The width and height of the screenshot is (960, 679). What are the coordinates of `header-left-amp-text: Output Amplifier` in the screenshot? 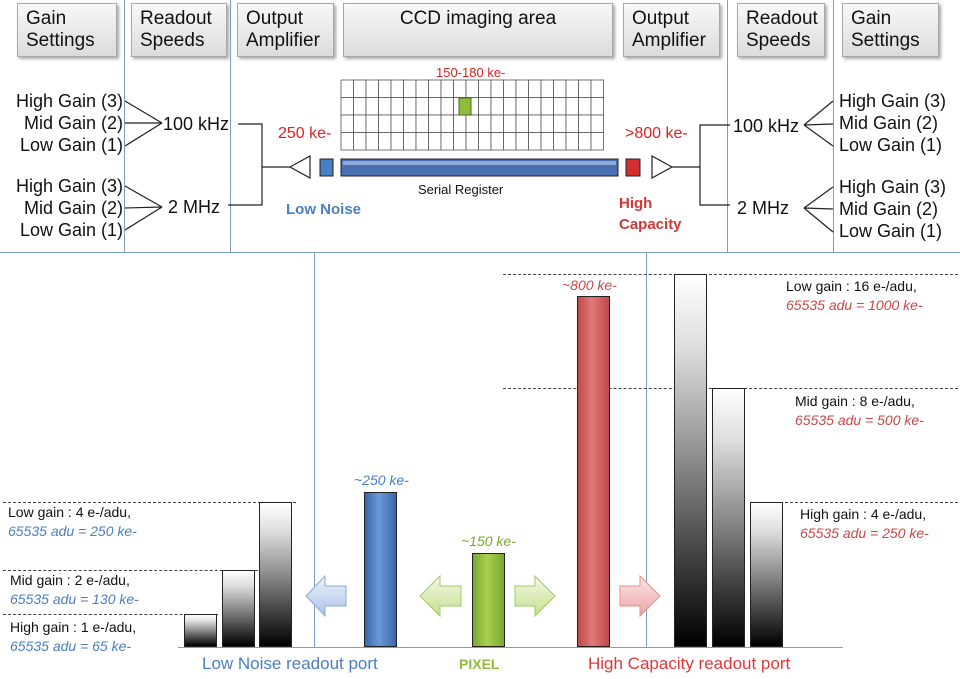 It's located at (283, 29).